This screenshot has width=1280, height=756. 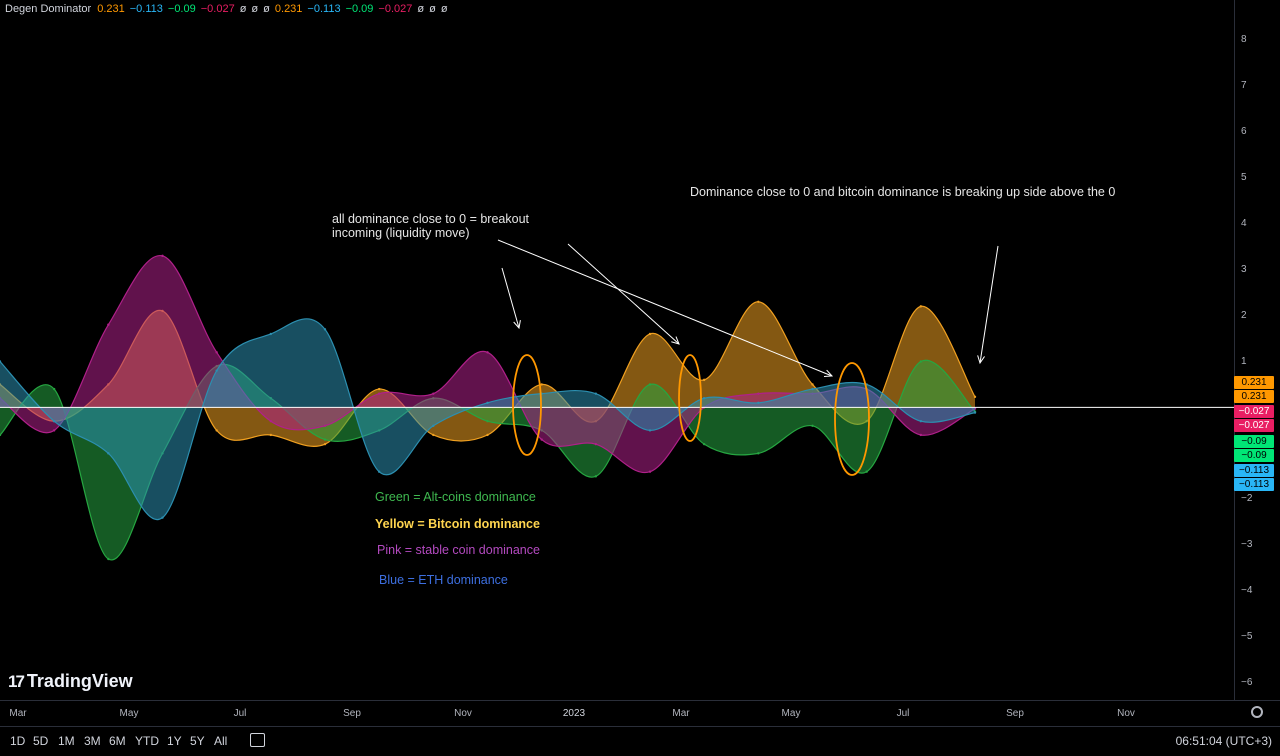 What do you see at coordinates (1257, 712) in the screenshot?
I see `settings-icon` at bounding box center [1257, 712].